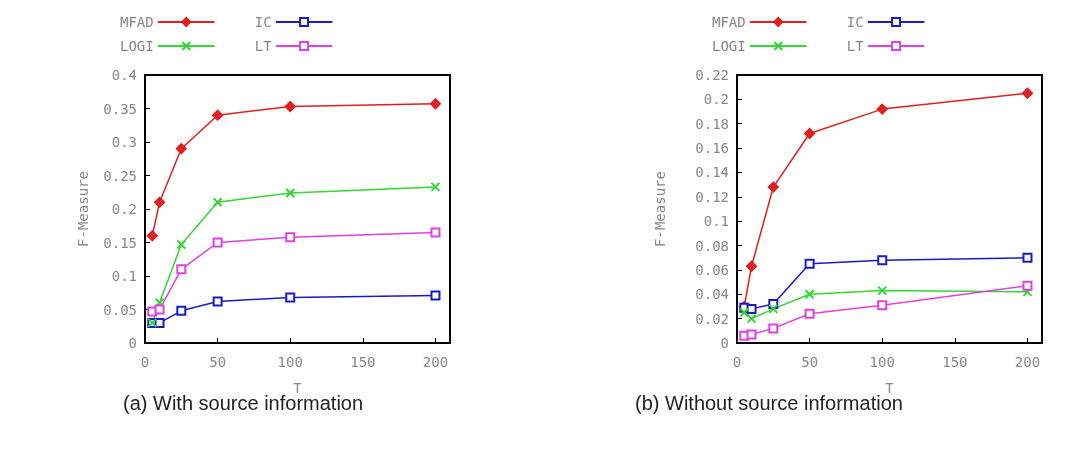  I want to click on y-tick-label: 0.18, so click(712, 123).